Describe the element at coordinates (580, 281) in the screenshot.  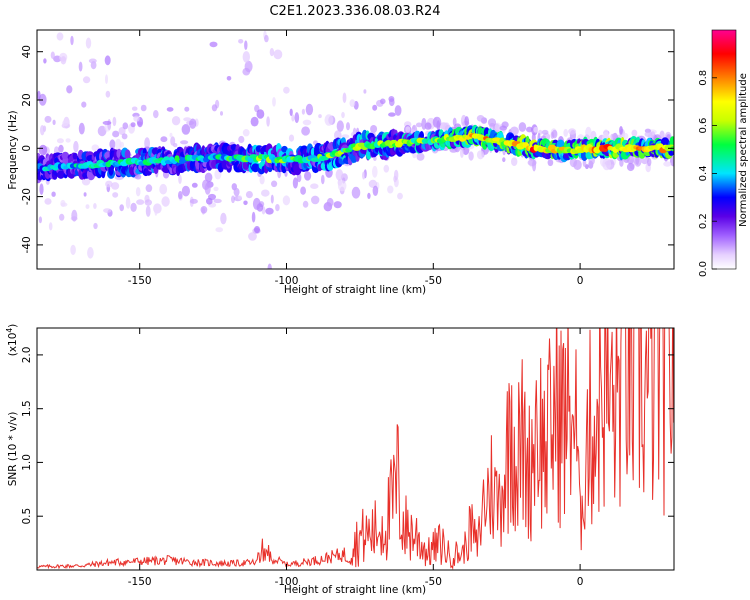
I see `x-tick-label: 0` at that location.